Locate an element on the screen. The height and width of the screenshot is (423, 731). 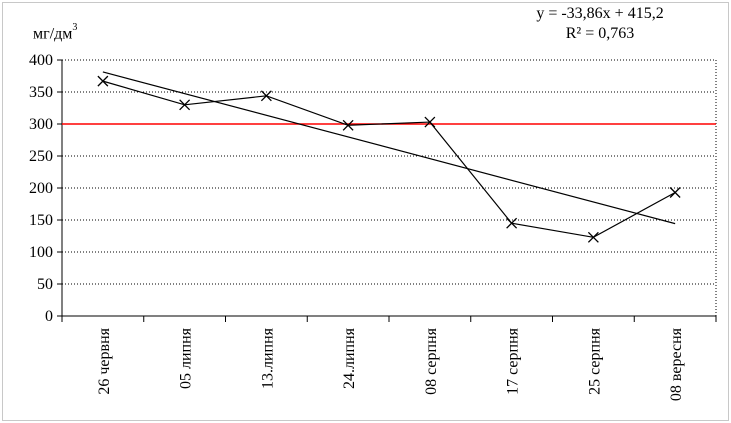
x-tick-label: 26 червня is located at coordinates (104, 360).